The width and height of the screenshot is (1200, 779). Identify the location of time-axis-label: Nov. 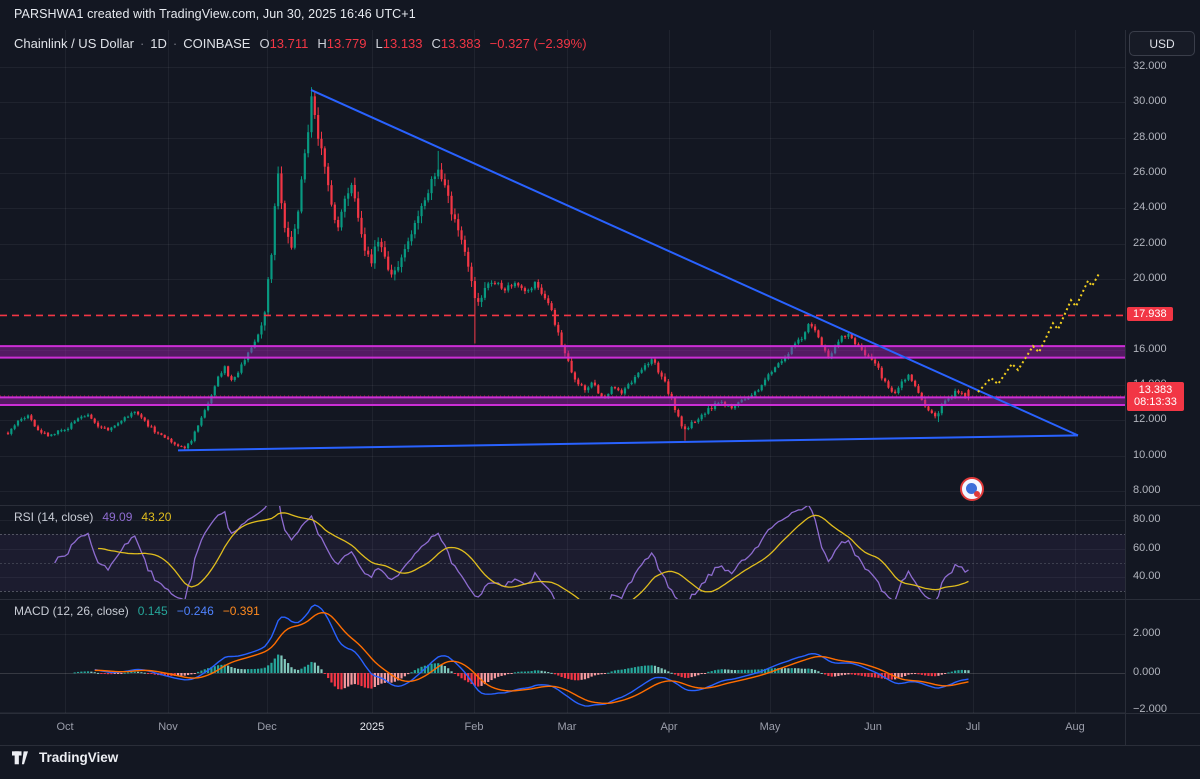
(168, 727).